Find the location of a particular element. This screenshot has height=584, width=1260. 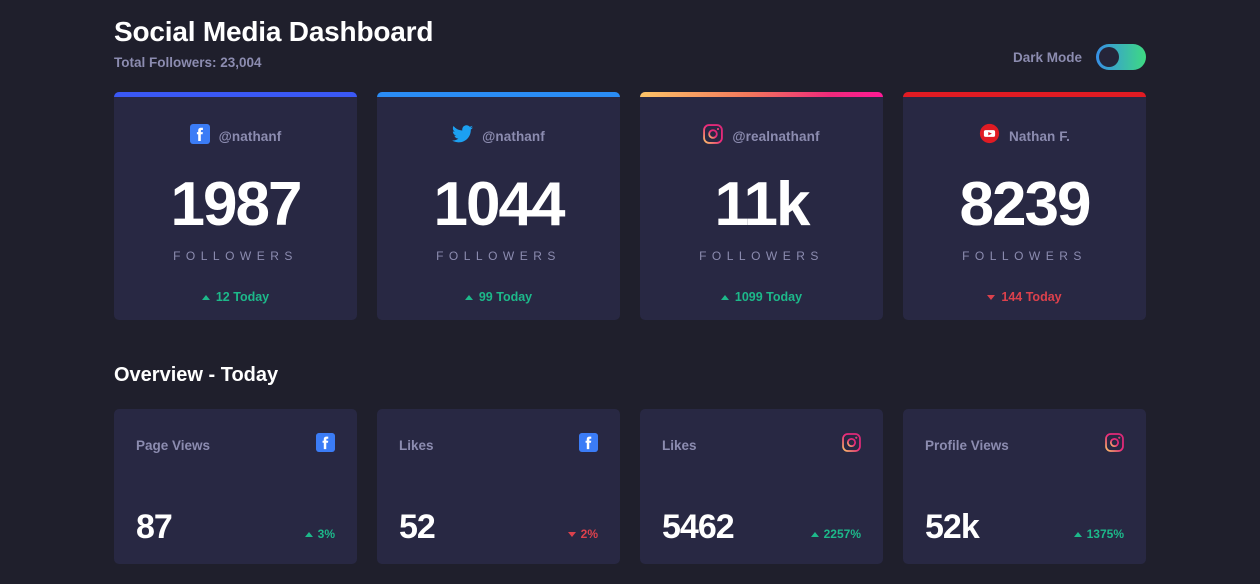

dark-mode-control: Dark Mode is located at coordinates (1079, 57).